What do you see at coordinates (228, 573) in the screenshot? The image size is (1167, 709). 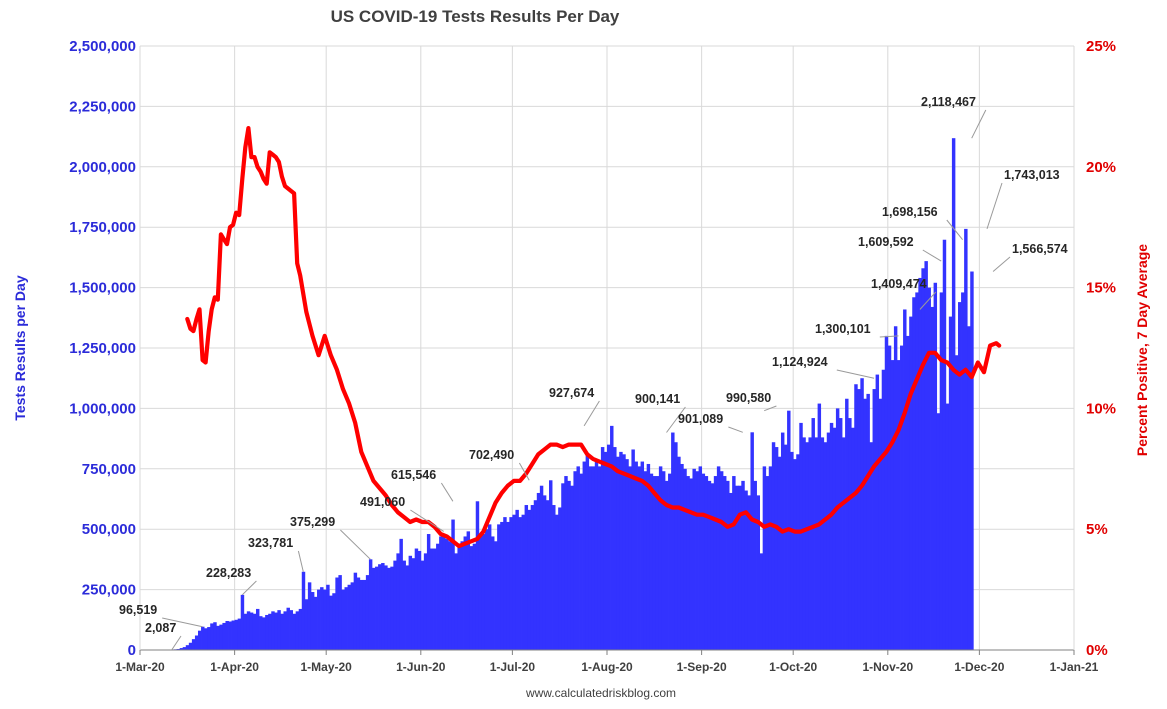 I see `annotation-label: 228,283` at bounding box center [228, 573].